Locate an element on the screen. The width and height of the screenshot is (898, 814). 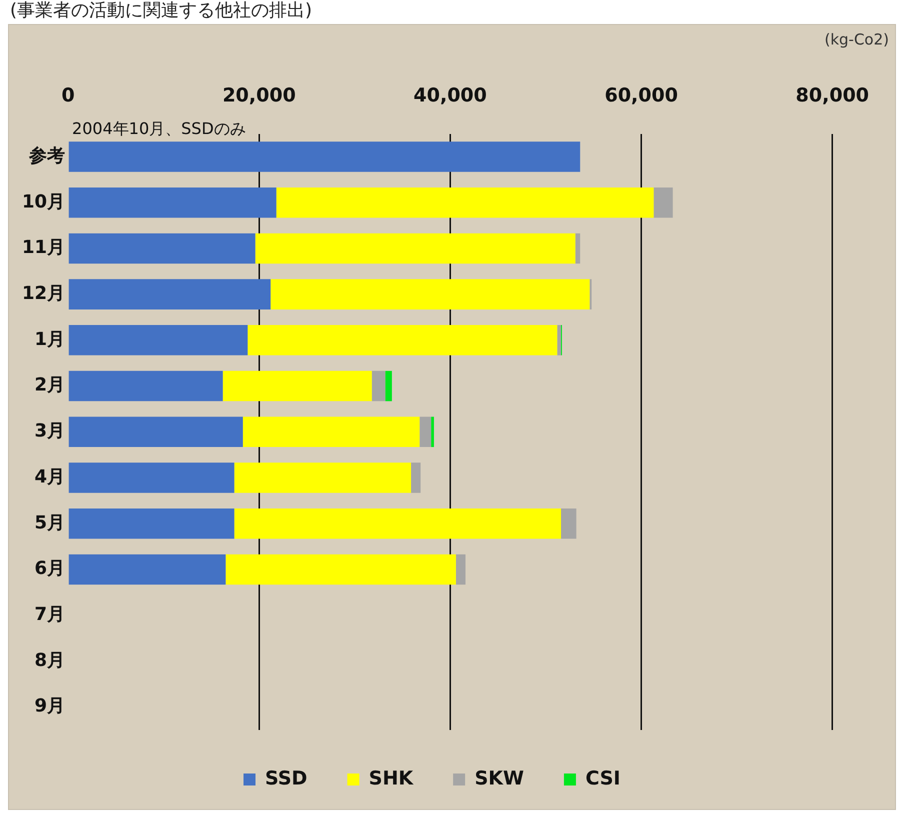
y-tick-label: 1月 is located at coordinates (50, 339).